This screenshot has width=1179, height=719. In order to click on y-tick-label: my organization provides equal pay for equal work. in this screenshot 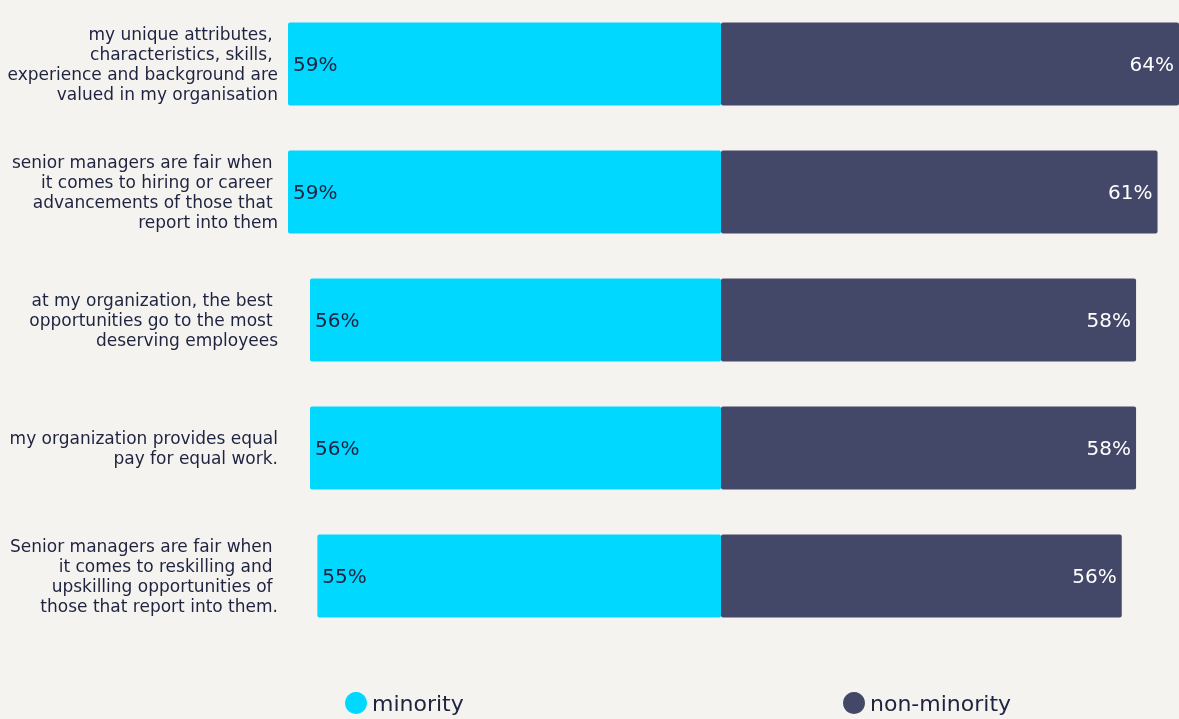, I will do `click(143, 448)`.